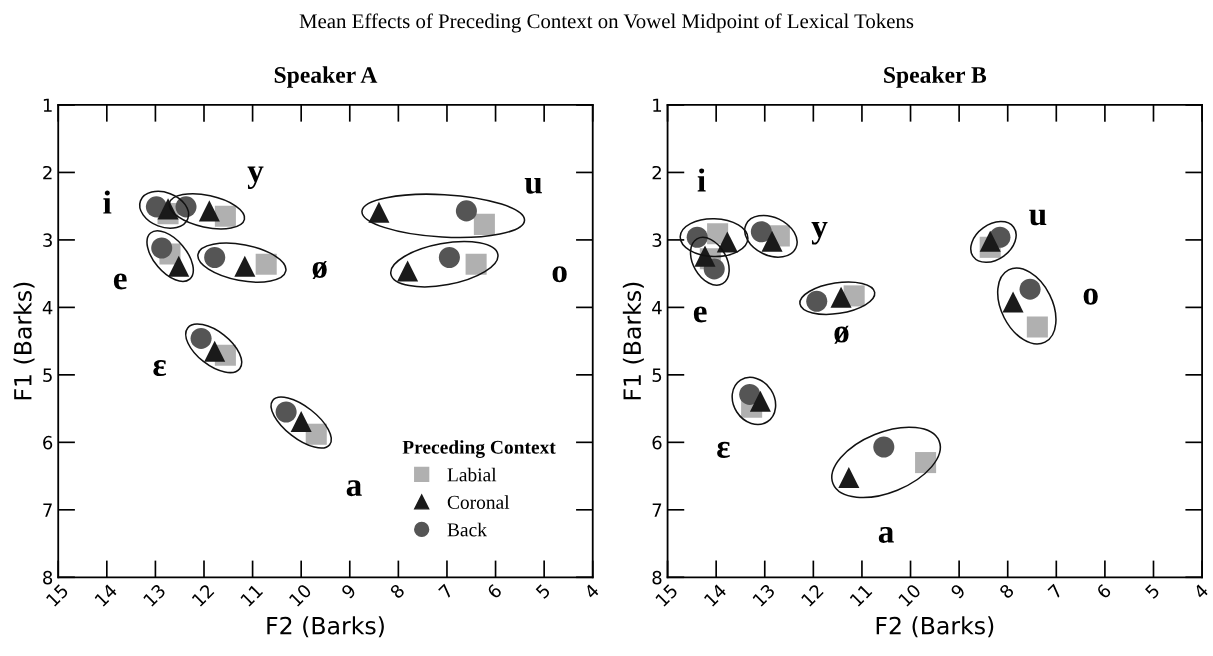  I want to click on legend-label: Coronal, so click(478, 502).